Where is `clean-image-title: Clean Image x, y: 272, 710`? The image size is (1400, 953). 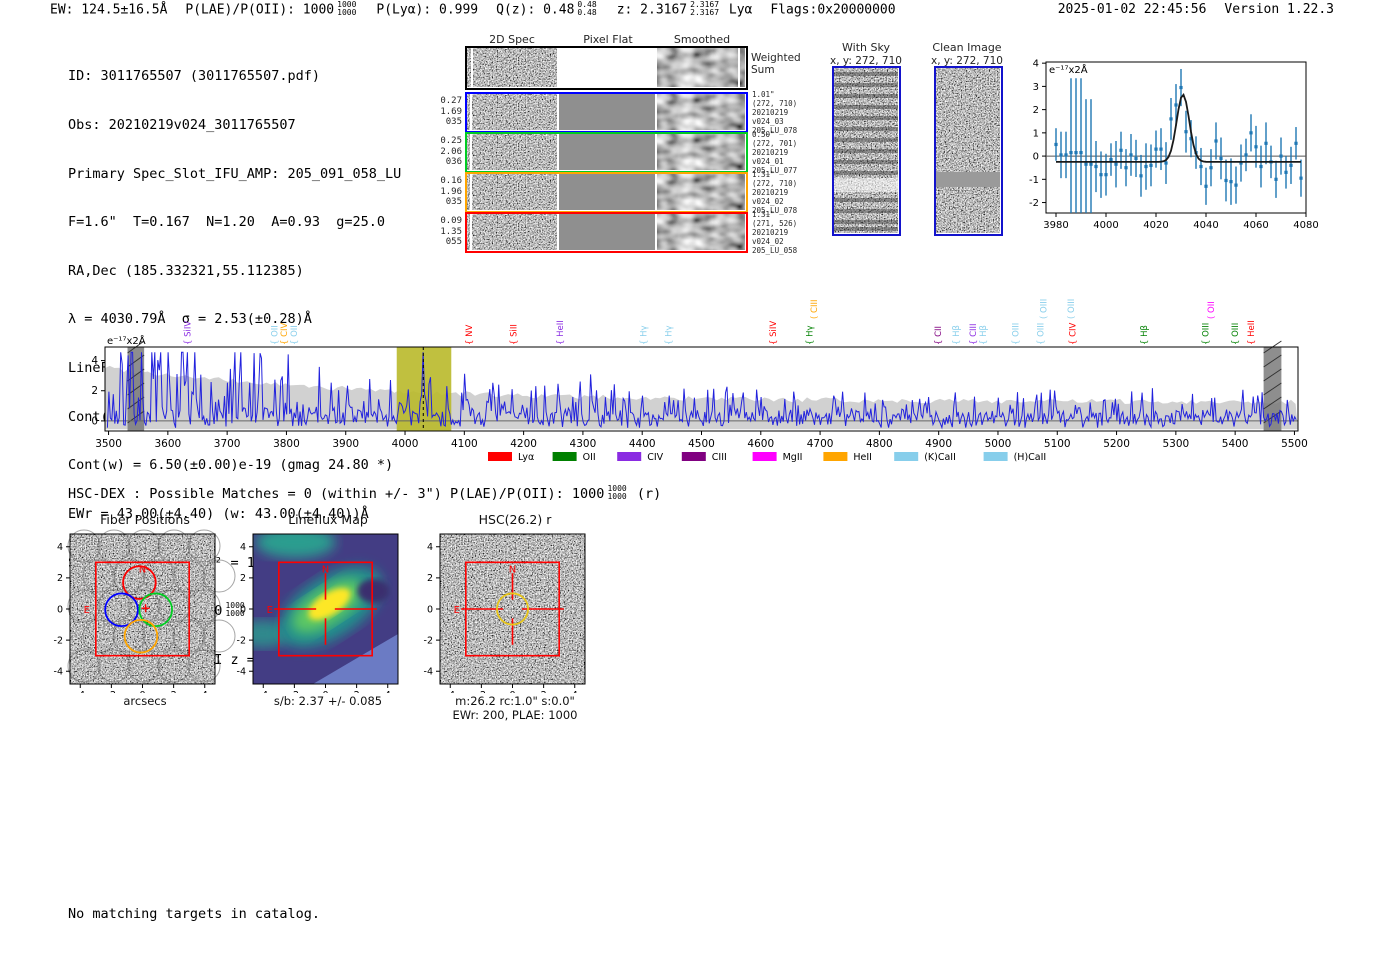 clean-image-title: Clean Image x, y: 272, 710 is located at coordinates (967, 54).